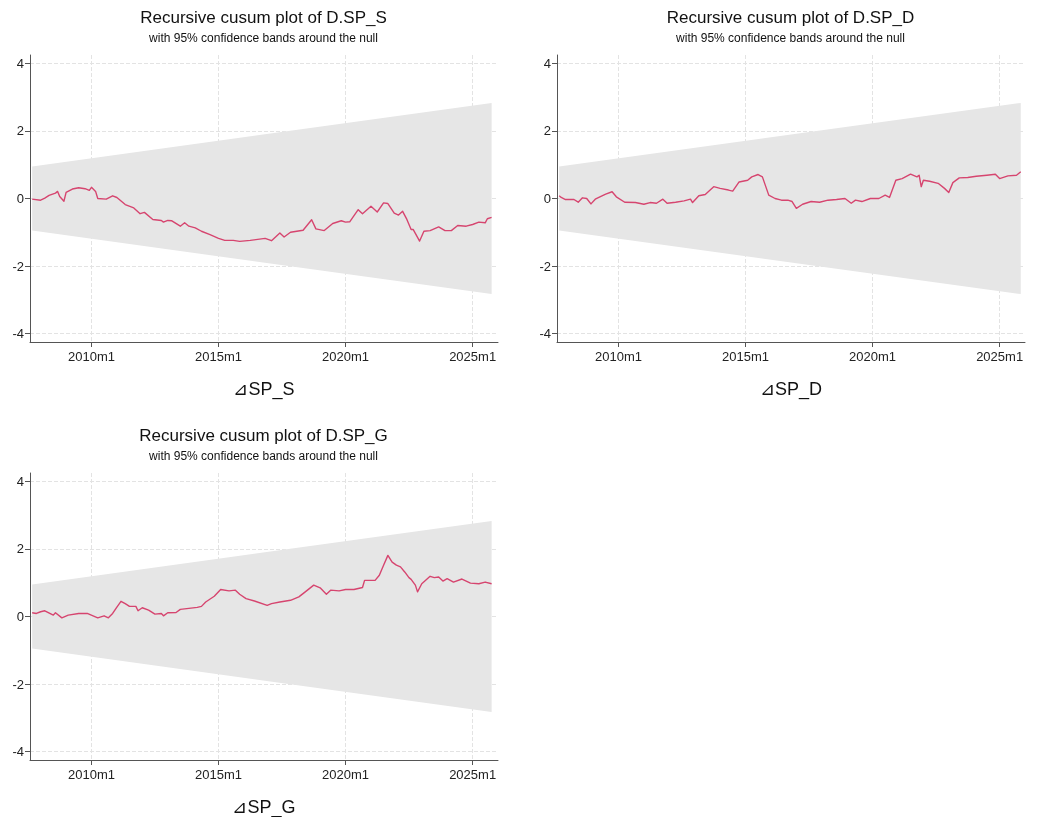  I want to click on x-axis-title: ⊿SP_S, so click(264, 389).